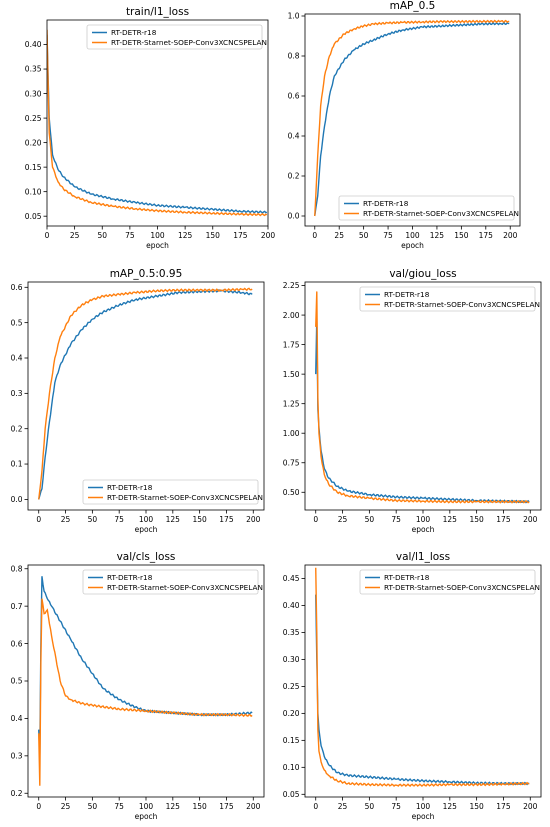 This screenshot has height=827, width=550. Describe the element at coordinates (33, 118) in the screenshot. I see `y-tick-label: 0.25` at that location.